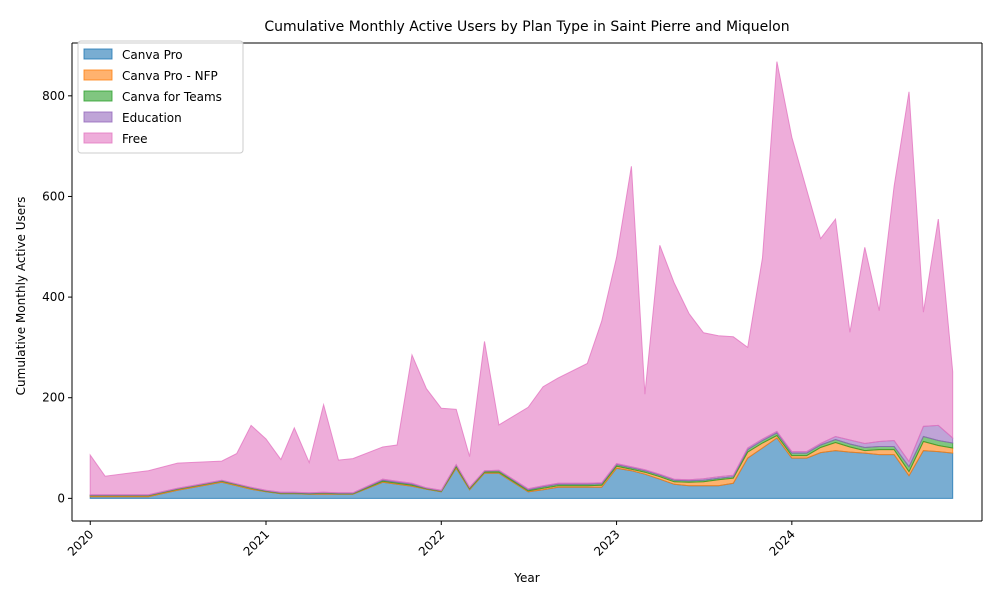 The image size is (1000, 604). What do you see at coordinates (53, 297) in the screenshot?
I see `y-tick-label: 400` at bounding box center [53, 297].